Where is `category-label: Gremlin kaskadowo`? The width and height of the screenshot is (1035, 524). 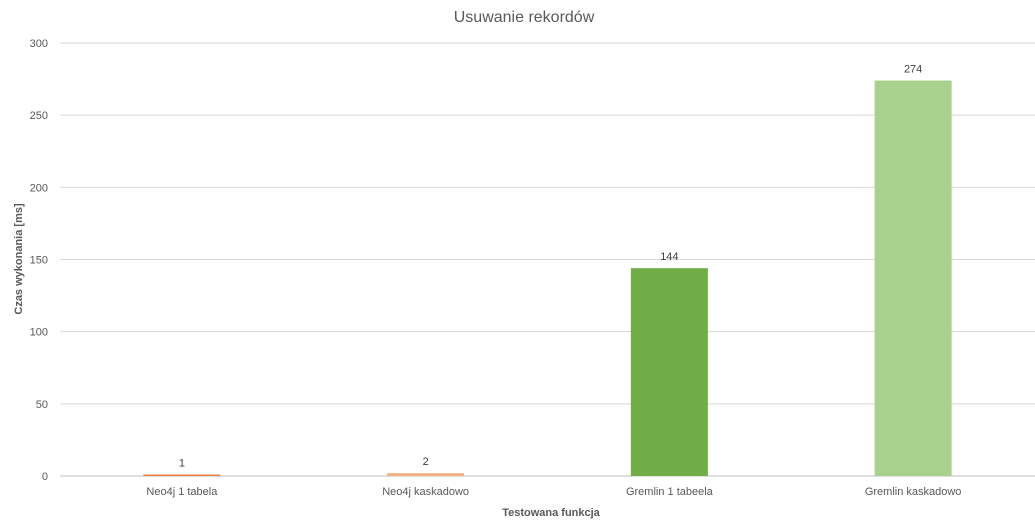
category-label: Gremlin kaskadowo is located at coordinates (913, 492).